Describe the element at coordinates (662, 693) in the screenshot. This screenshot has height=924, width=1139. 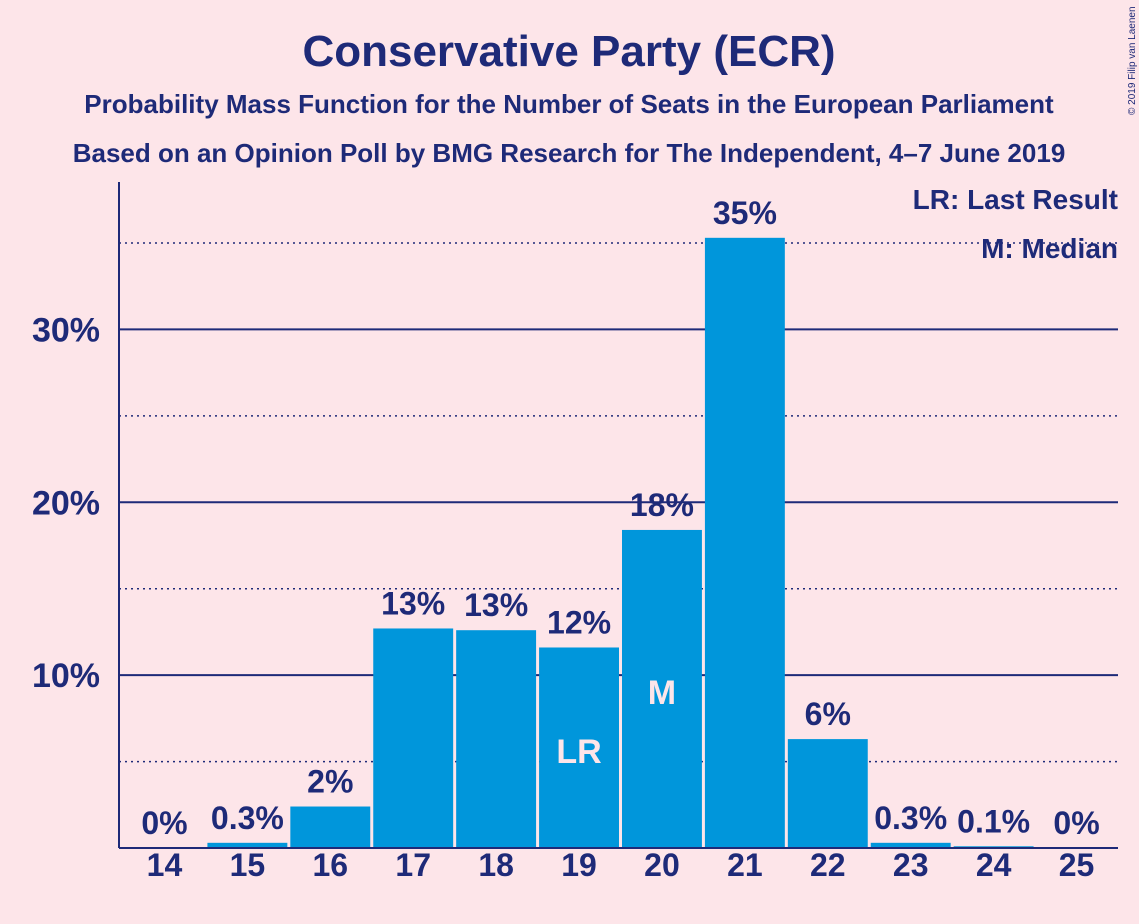
I see `bar-marker-label: M` at that location.